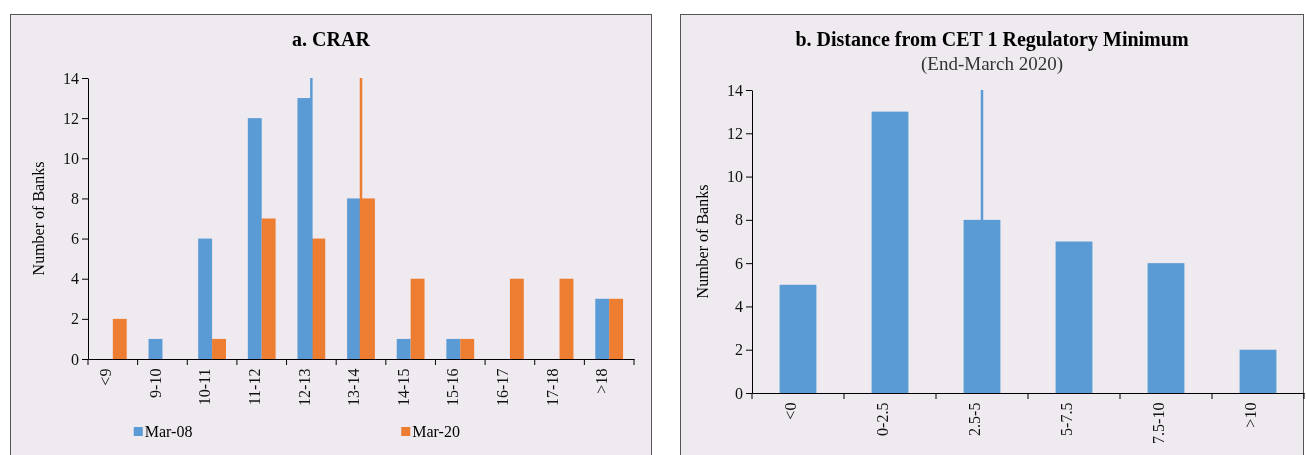 The image size is (1306, 455). What do you see at coordinates (453, 387) in the screenshot?
I see `x-tick-label: 15-16` at bounding box center [453, 387].